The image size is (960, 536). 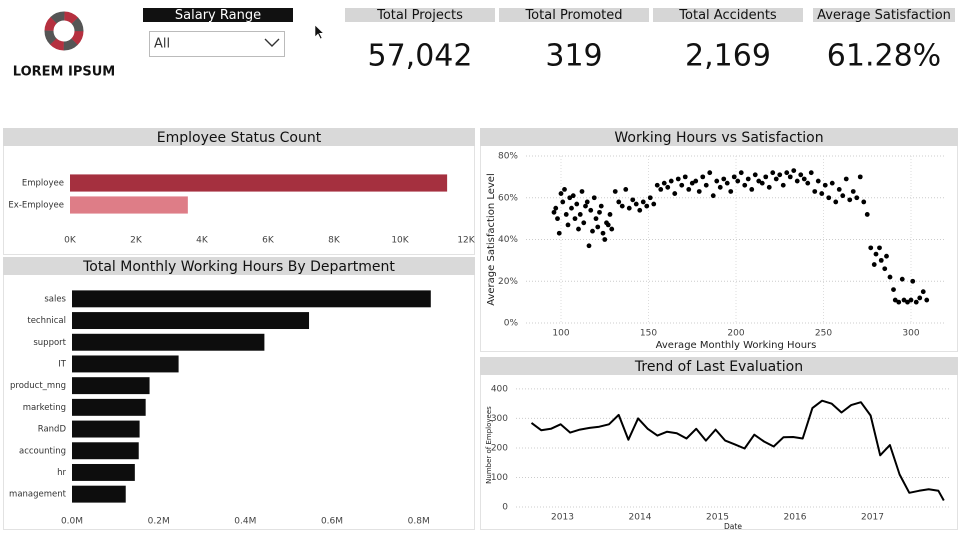 I want to click on x-tick-label: 10K, so click(x=400, y=241).